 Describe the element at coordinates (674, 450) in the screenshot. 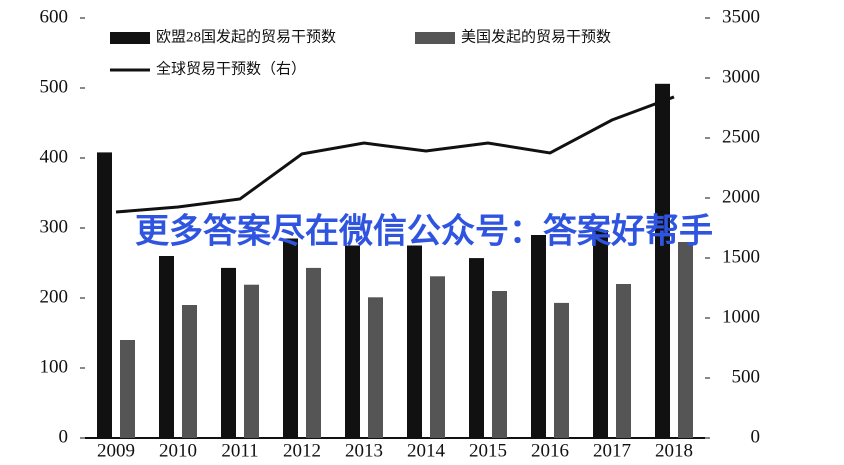

I see `x-tick-label: 2018` at that location.